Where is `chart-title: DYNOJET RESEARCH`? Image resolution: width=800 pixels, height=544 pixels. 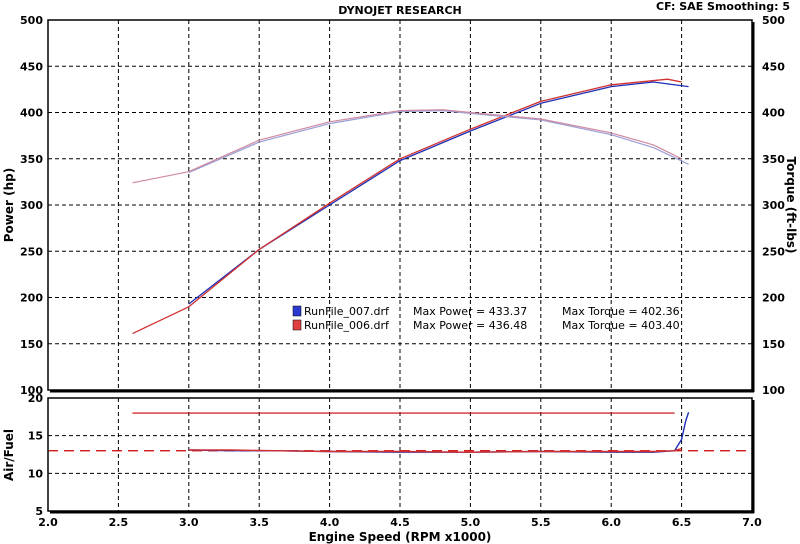 chart-title: DYNOJET RESEARCH is located at coordinates (399, 10).